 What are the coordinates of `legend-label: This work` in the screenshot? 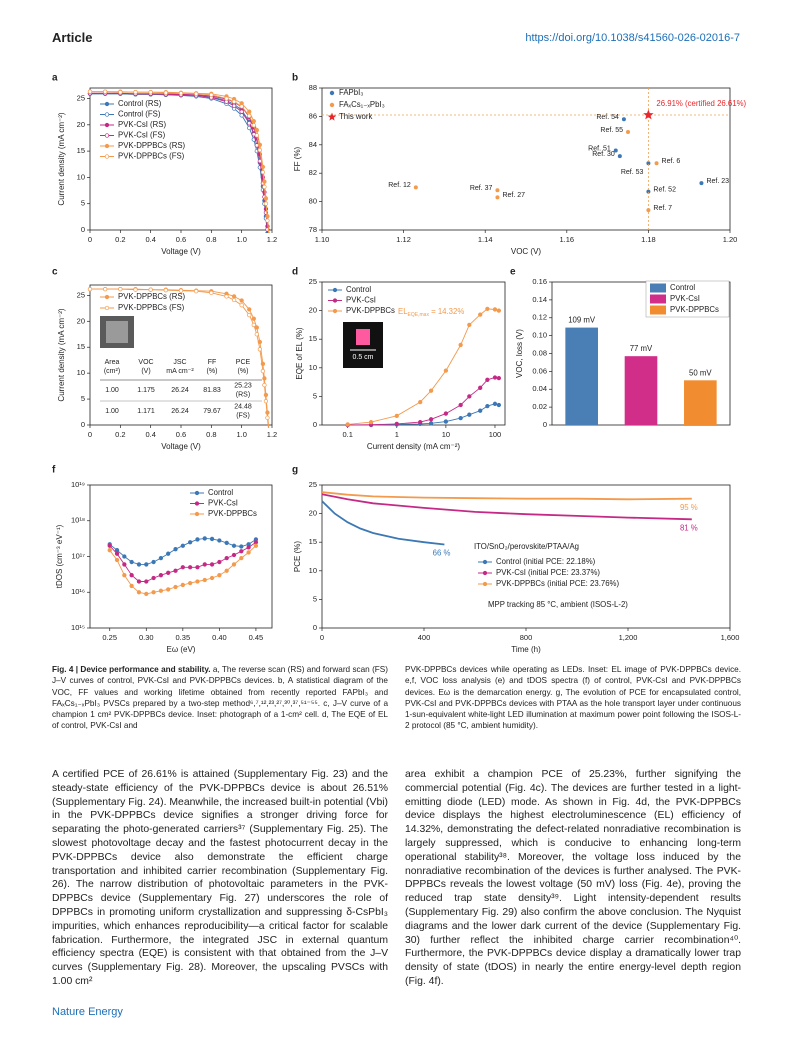 It's located at (355, 116).